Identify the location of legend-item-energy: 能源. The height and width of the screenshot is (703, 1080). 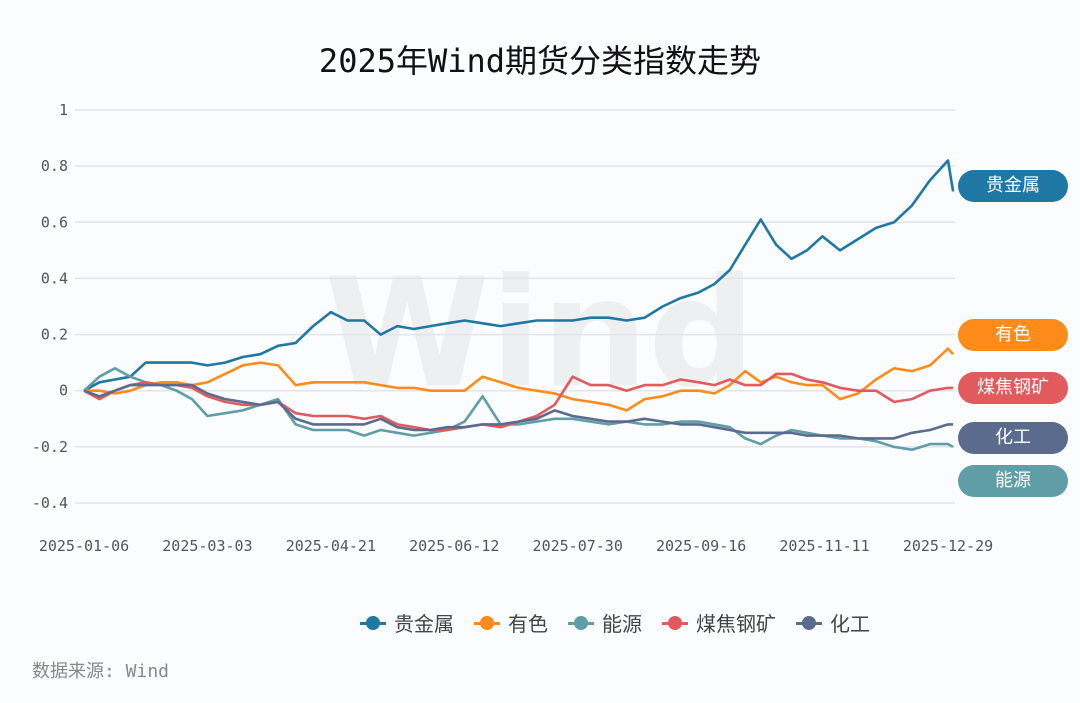
(605, 622).